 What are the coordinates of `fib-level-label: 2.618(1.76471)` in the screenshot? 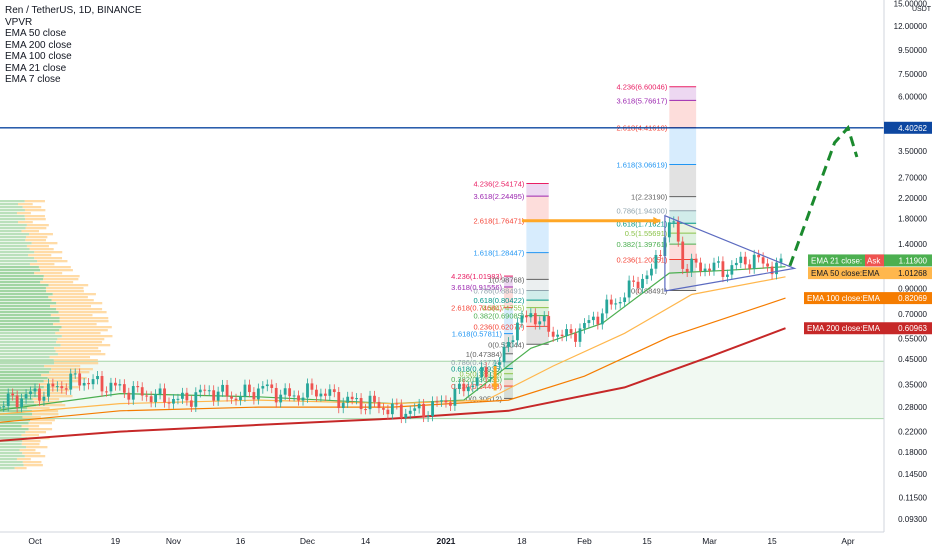 It's located at (498, 220).